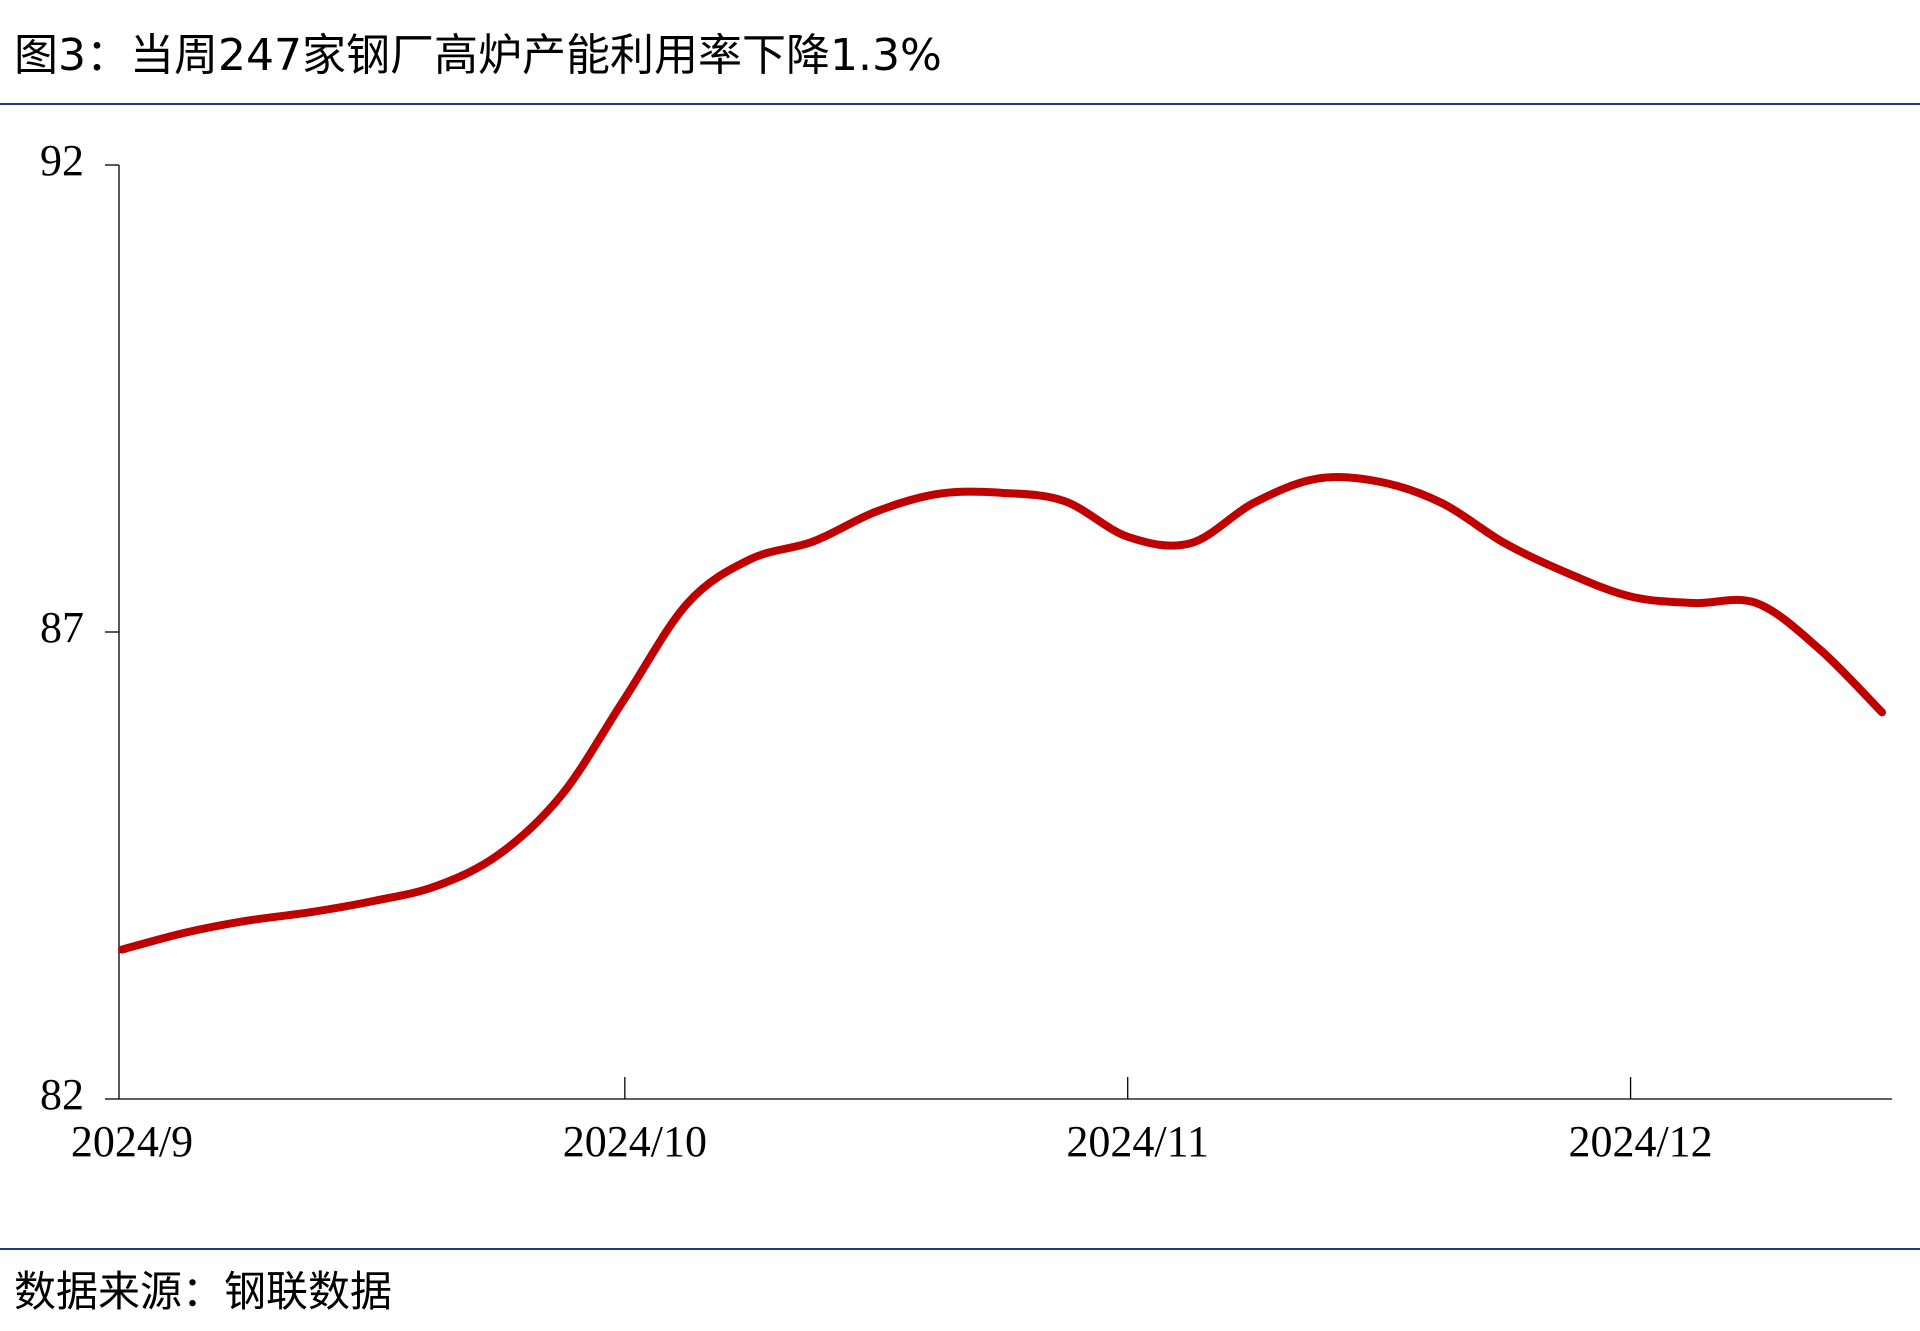  What do you see at coordinates (62, 1094) in the screenshot?
I see `y-tick-label: 82` at bounding box center [62, 1094].